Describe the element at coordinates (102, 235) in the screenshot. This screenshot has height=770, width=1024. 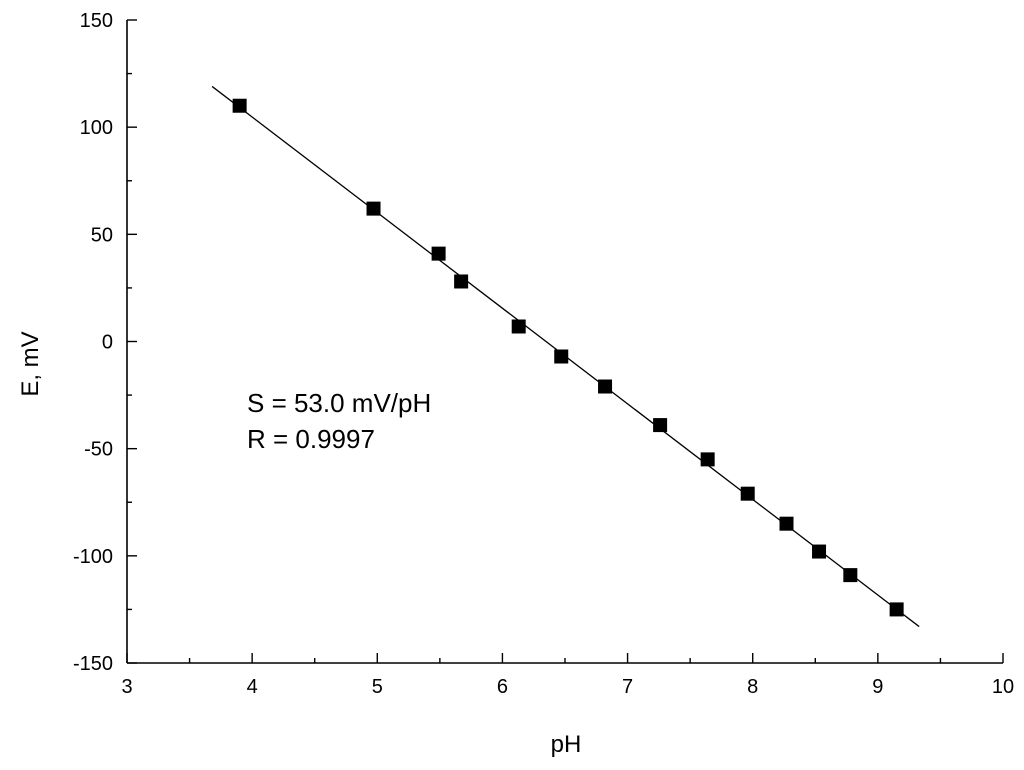
I see `y-tick-label: 50` at that location.